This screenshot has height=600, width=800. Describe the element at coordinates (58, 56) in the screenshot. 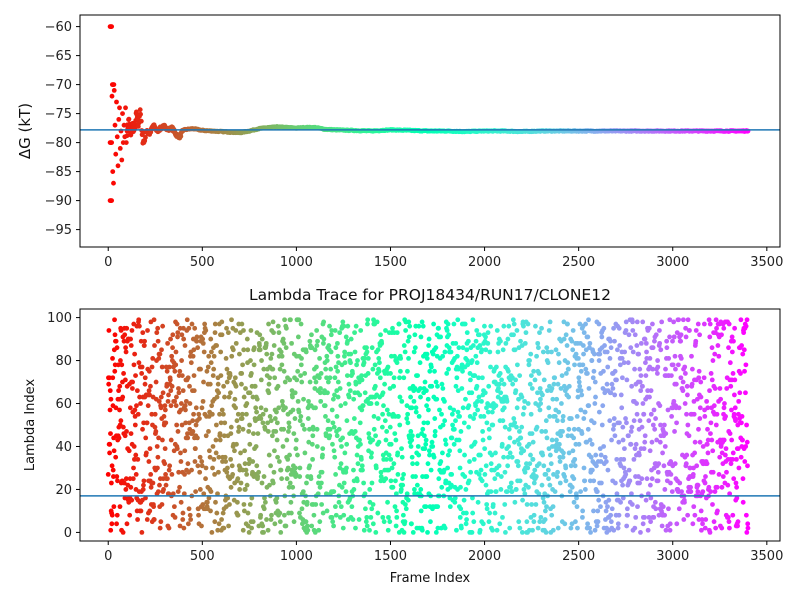

I see `y-tick-label: −65` at that location.